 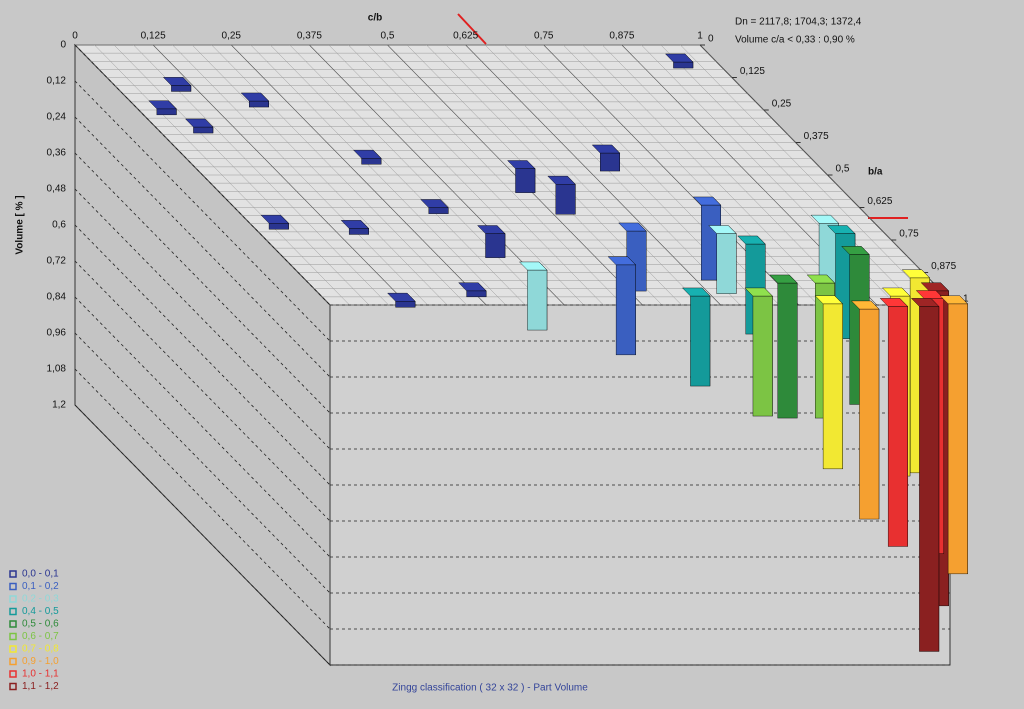 I want to click on x-tick-label: 0,25, so click(x=232, y=36).